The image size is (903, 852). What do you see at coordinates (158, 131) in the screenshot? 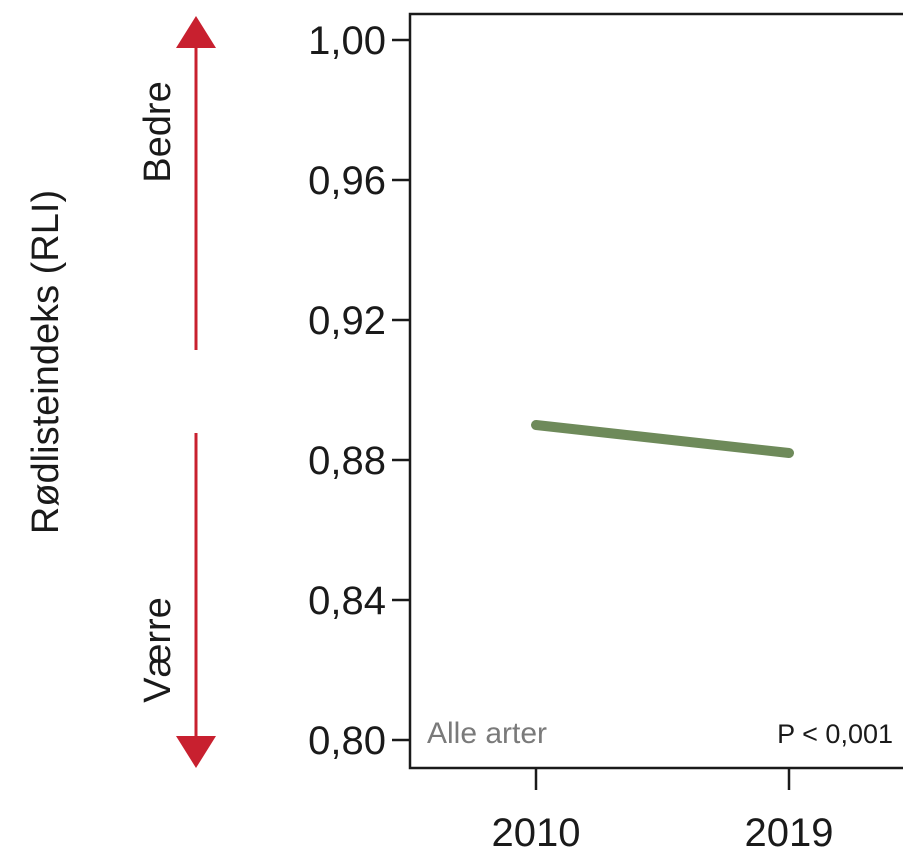
I see `arrow-up-label: Bedre` at bounding box center [158, 131].